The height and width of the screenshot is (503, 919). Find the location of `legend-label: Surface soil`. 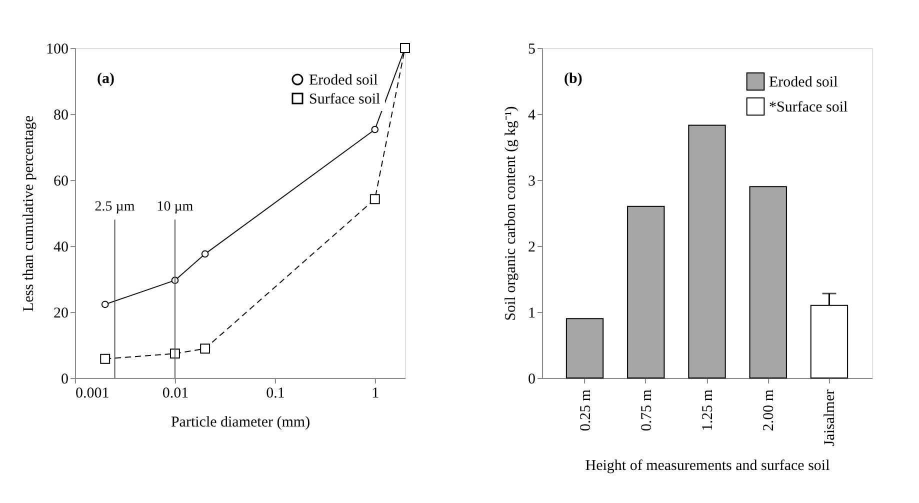

legend-label: Surface soil is located at coordinates (344, 100).